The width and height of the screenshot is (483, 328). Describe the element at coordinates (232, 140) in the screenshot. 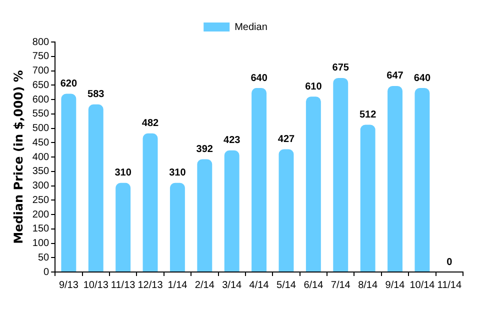

I see `data-label: 423` at that location.